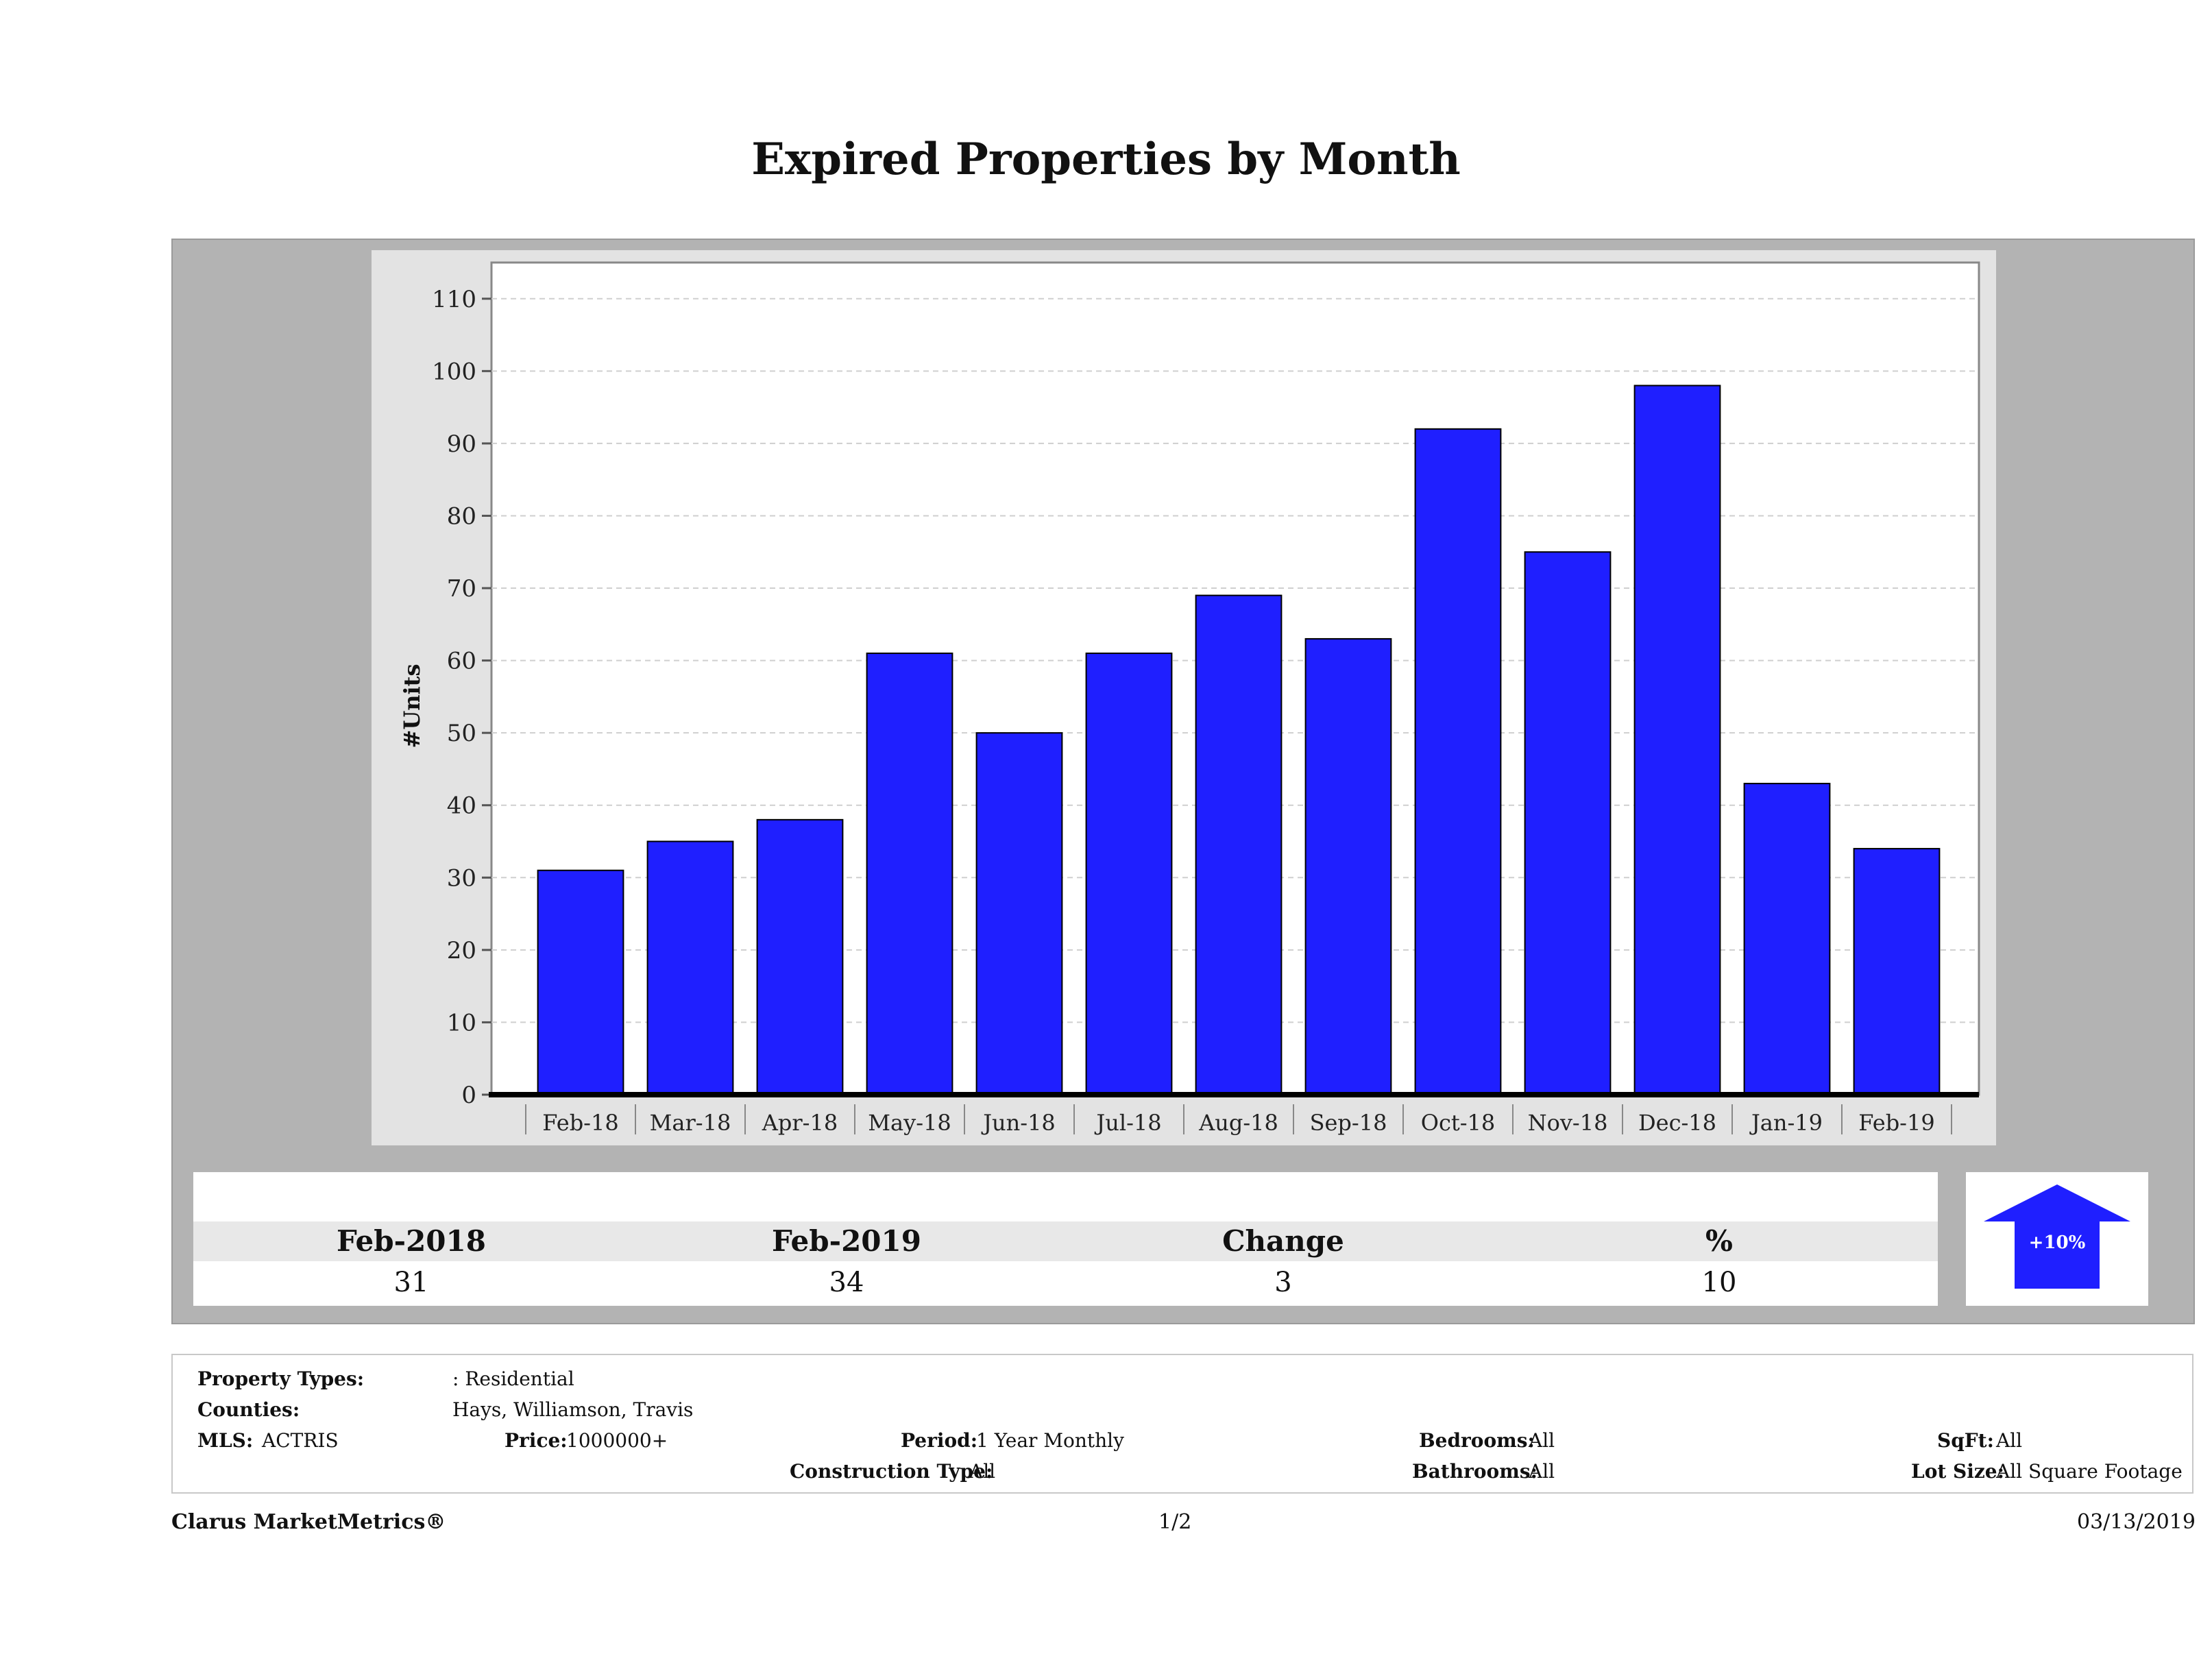 Image resolution: width=2212 pixels, height=1678 pixels. What do you see at coordinates (1965, 1440) in the screenshot?
I see `sqft-label: SqFt:` at bounding box center [1965, 1440].